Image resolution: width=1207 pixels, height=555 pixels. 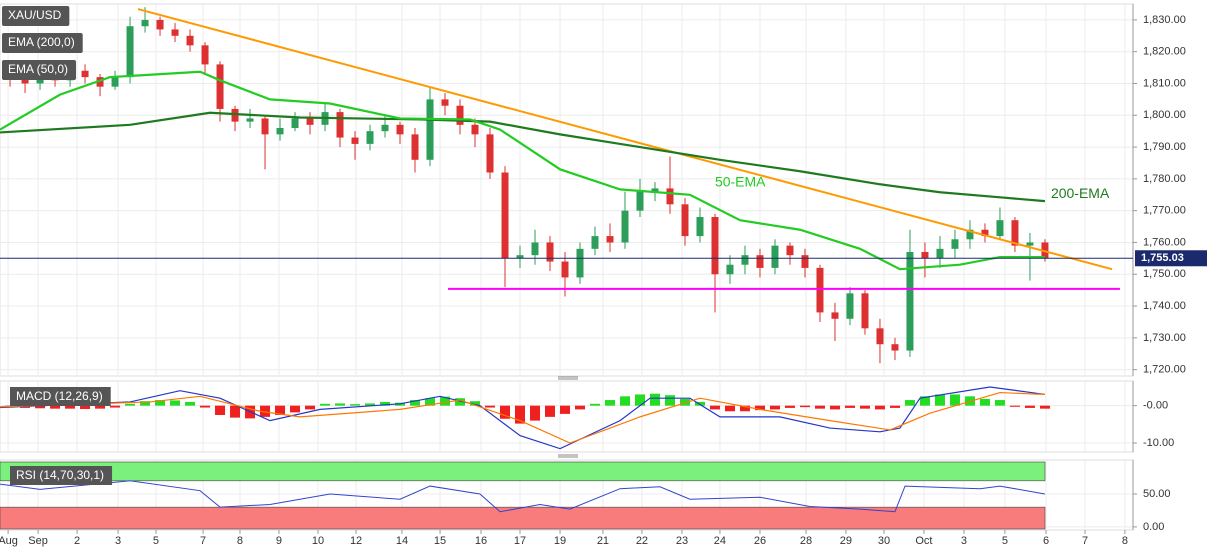 What do you see at coordinates (1164, 20) in the screenshot?
I see `y-tick-label: 1,830.00` at bounding box center [1164, 20].